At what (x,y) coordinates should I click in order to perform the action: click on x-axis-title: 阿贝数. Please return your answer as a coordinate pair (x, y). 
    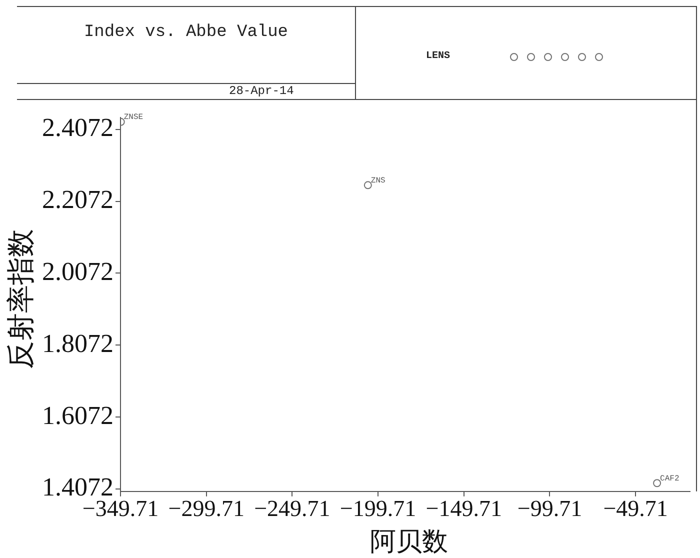
    Looking at the image, I should click on (409, 542).